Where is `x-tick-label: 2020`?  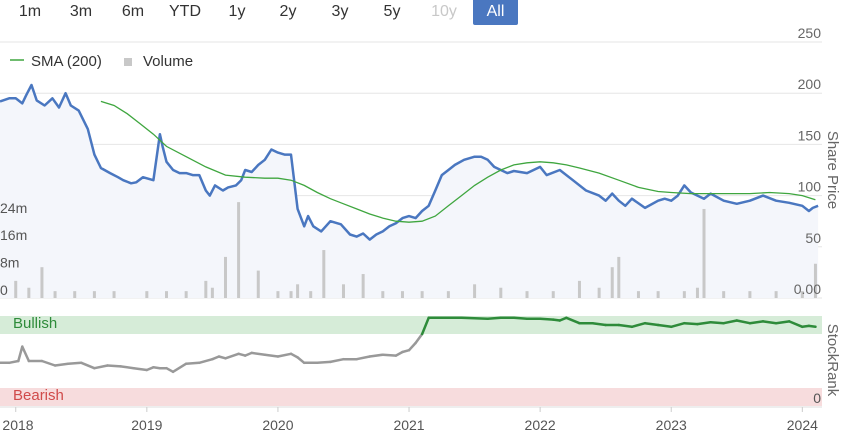
x-tick-label: 2020 is located at coordinates (277, 424).